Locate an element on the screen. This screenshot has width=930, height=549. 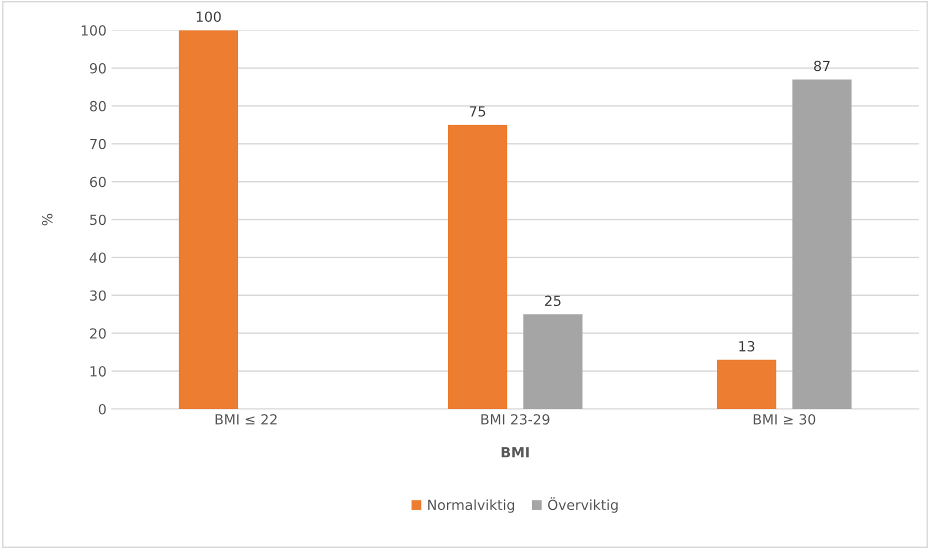
x-axis-title: BMI is located at coordinates (515, 452).